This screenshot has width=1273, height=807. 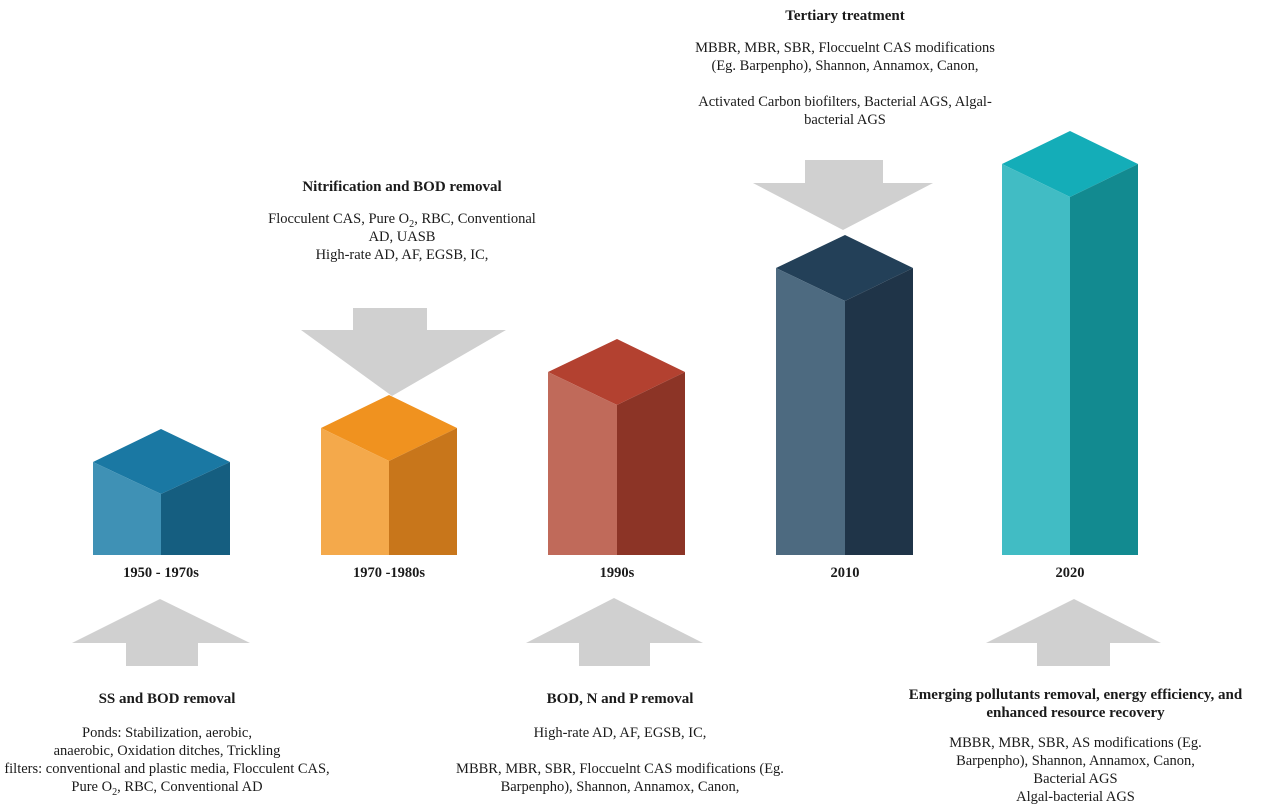 What do you see at coordinates (389, 573) in the screenshot?
I see `era-label: 1970 -1980s` at bounding box center [389, 573].